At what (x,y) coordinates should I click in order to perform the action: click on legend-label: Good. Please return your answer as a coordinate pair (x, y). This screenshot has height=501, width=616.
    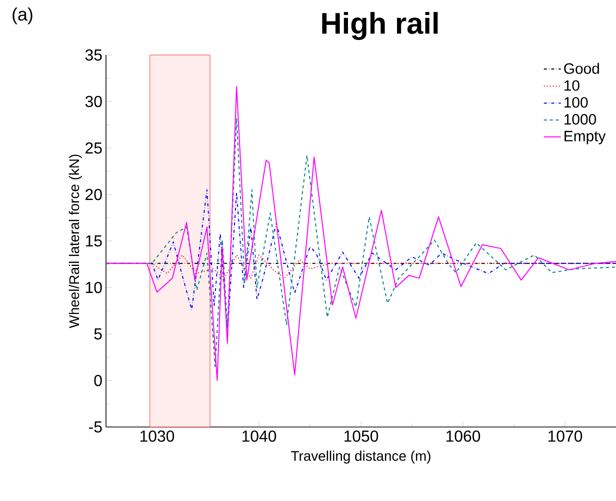
    Looking at the image, I should click on (581, 68).